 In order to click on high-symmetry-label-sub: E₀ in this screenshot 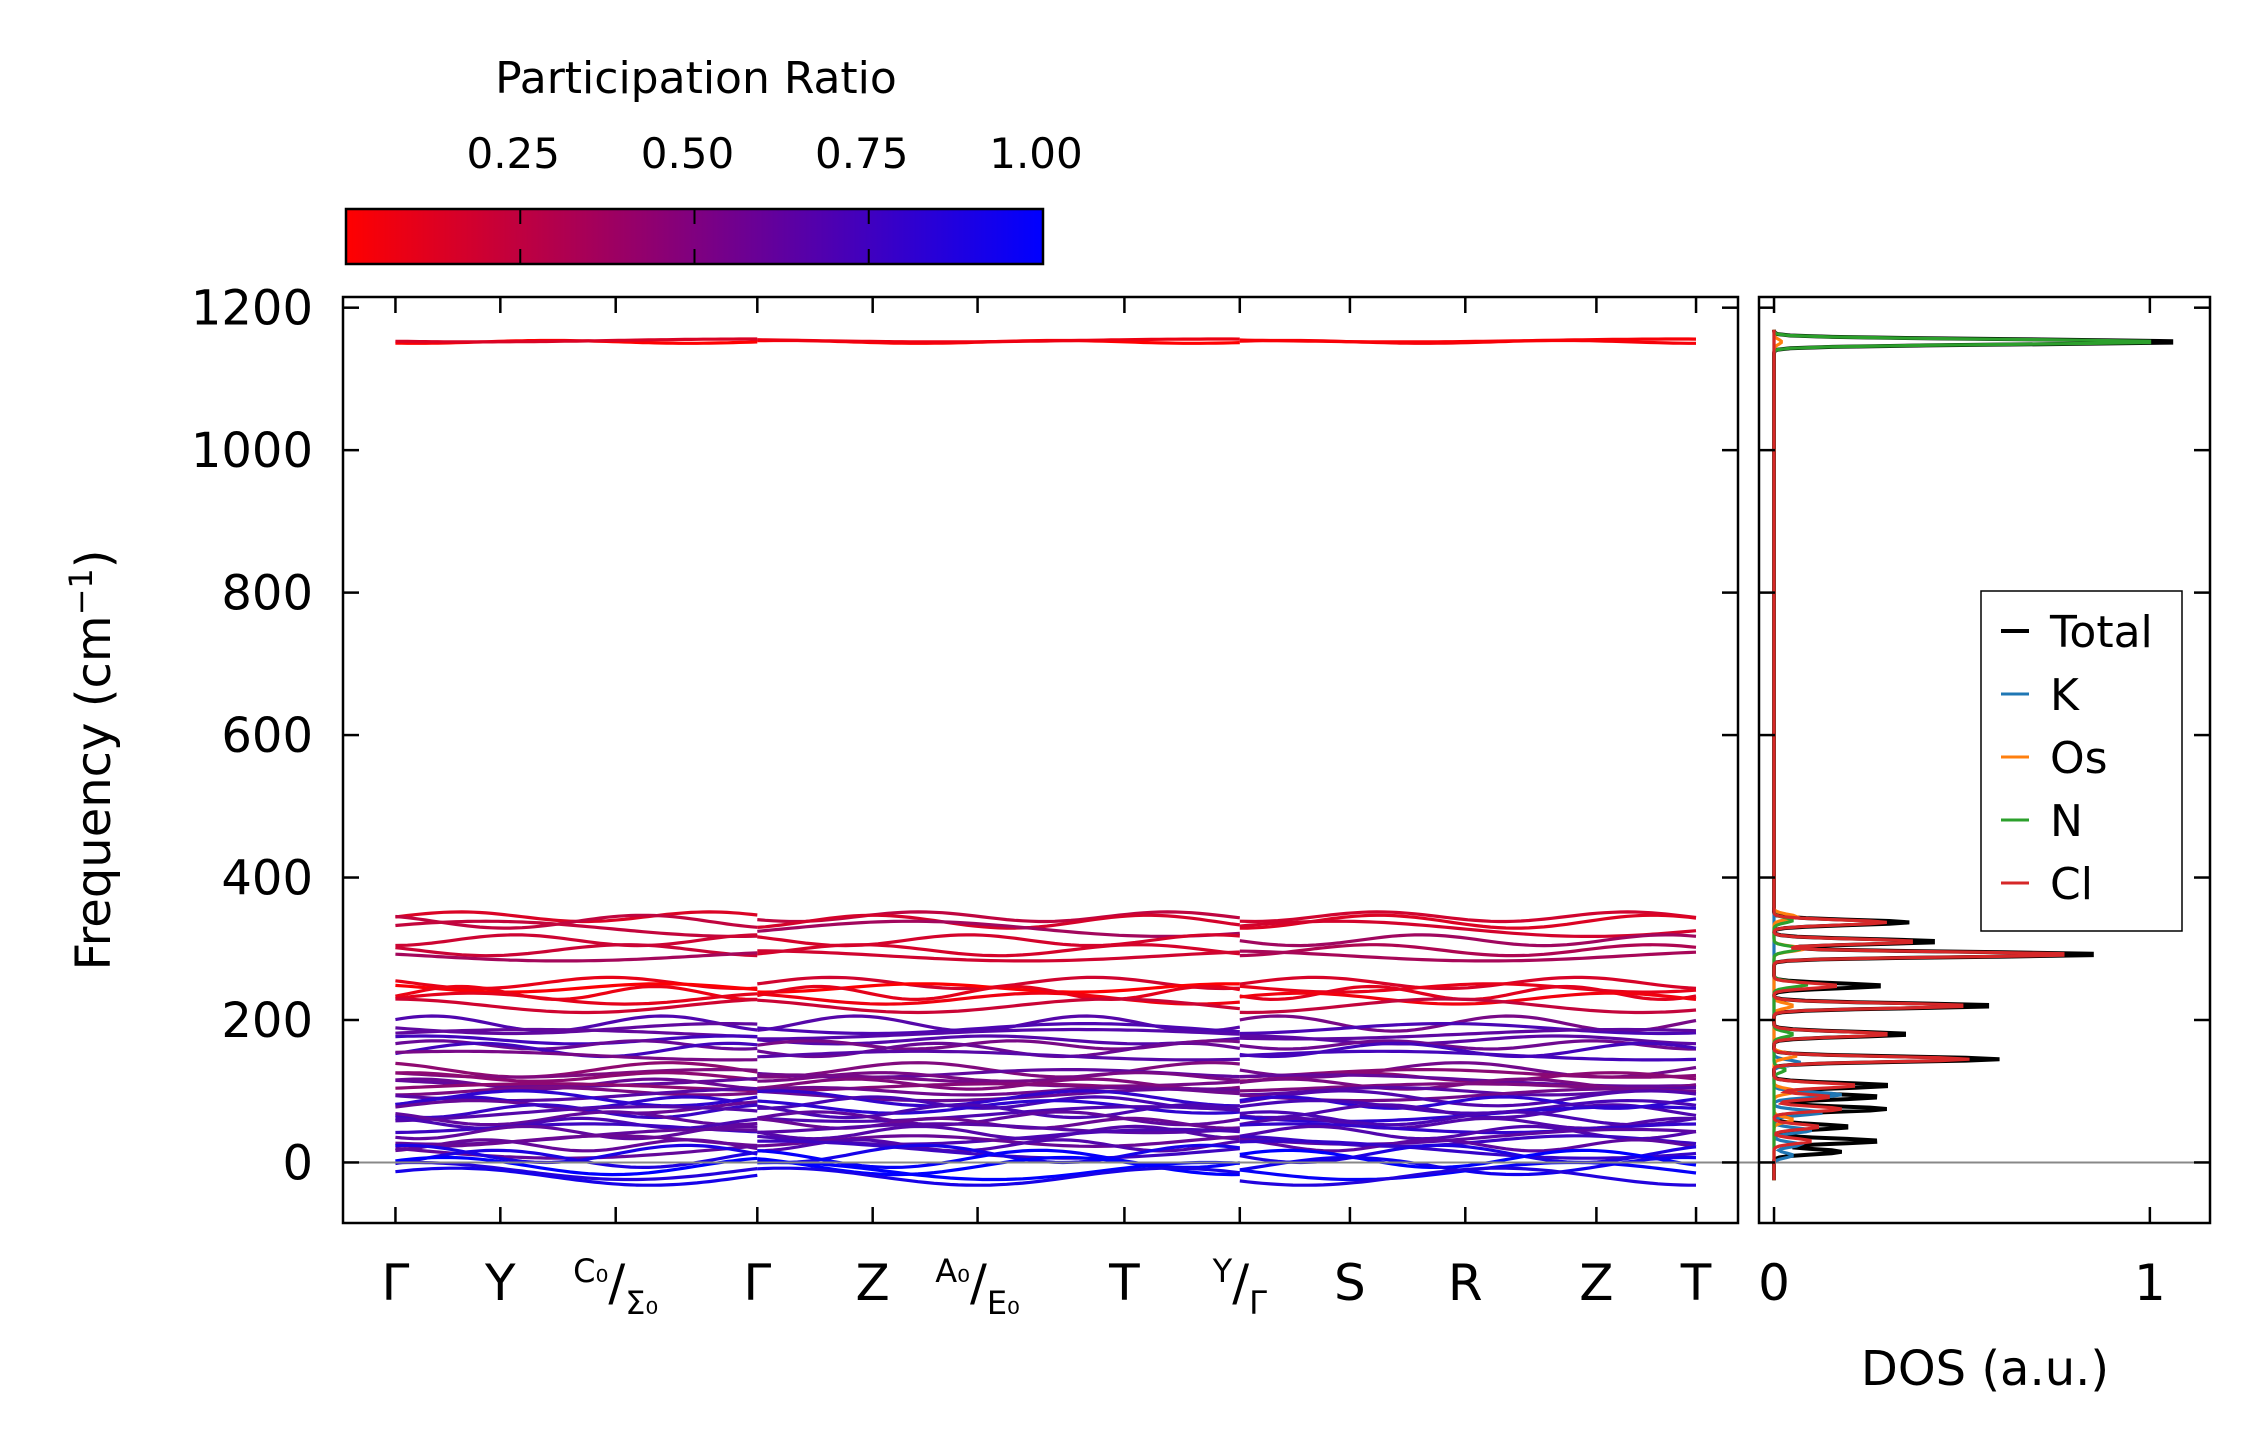, I will do `click(1003, 1303)`.